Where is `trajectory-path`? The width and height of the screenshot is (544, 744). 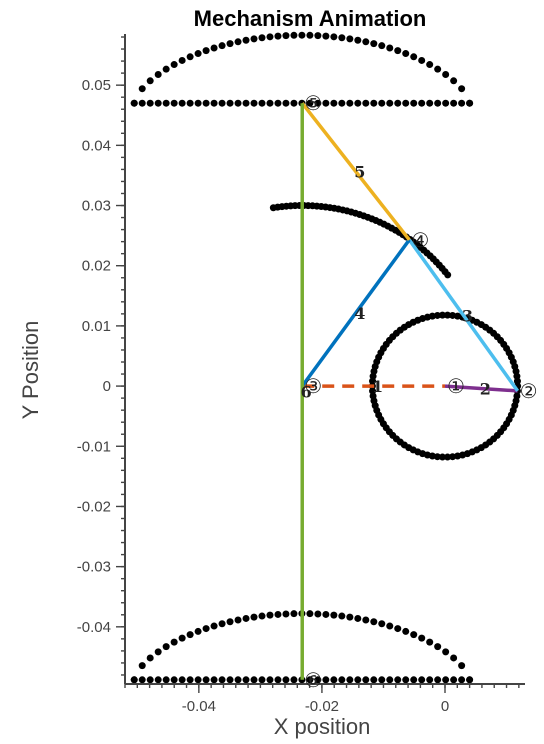 trajectory-path is located at coordinates (302, 69).